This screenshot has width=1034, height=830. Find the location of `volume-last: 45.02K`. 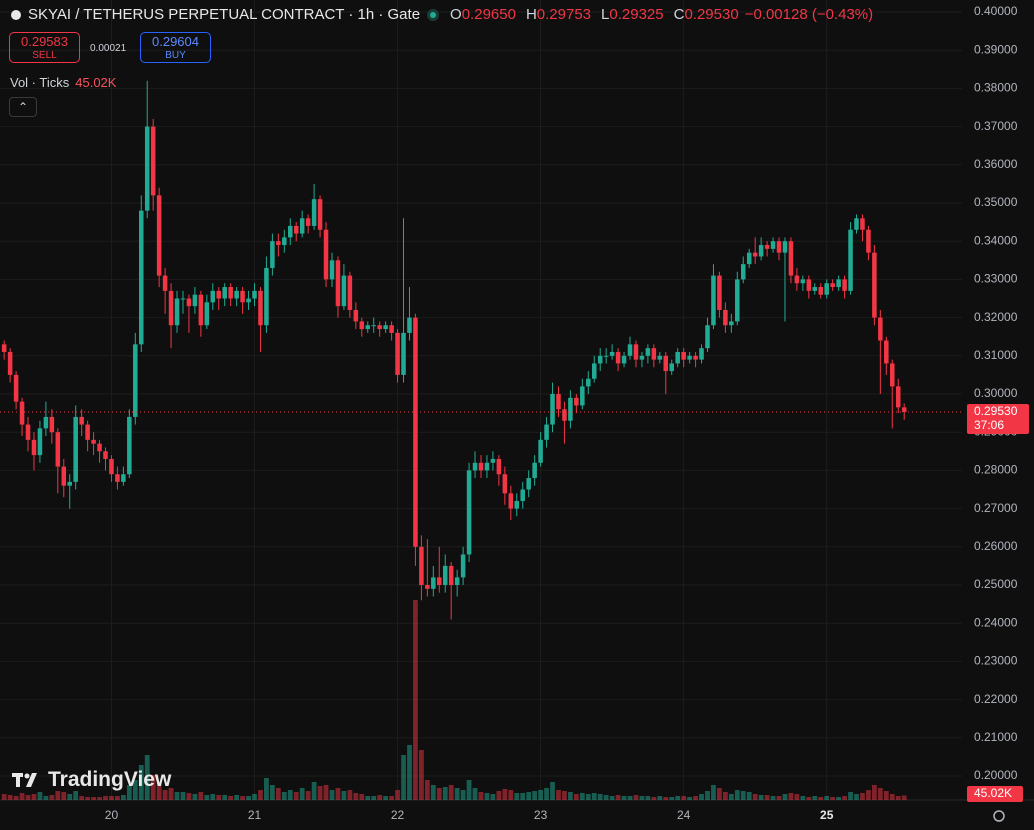

volume-last: 45.02K is located at coordinates (96, 82).